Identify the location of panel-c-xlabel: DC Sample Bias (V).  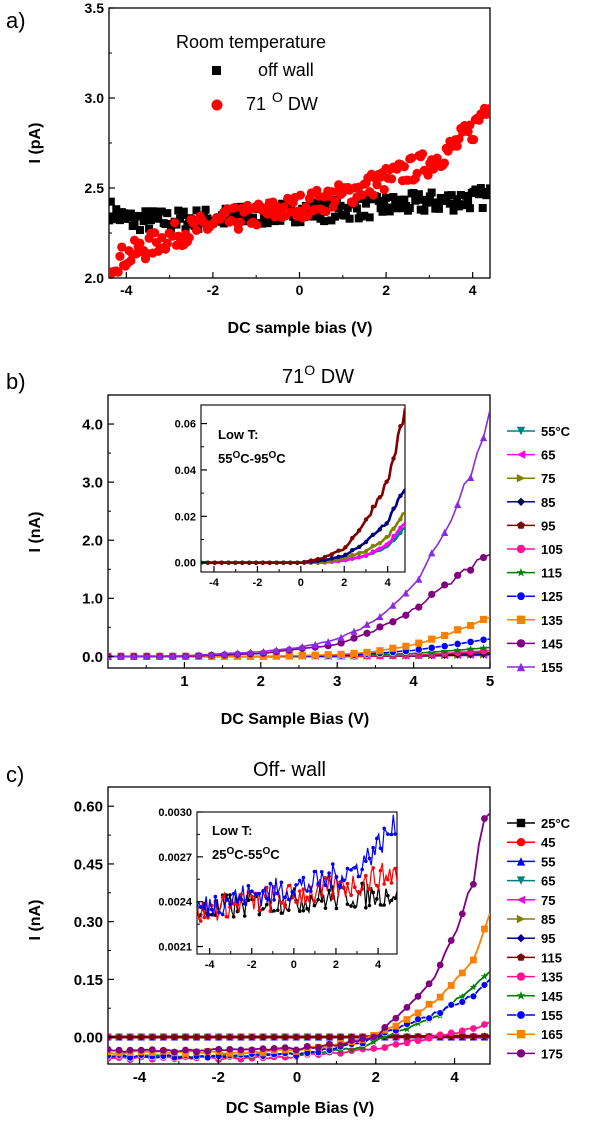
(300, 1108).